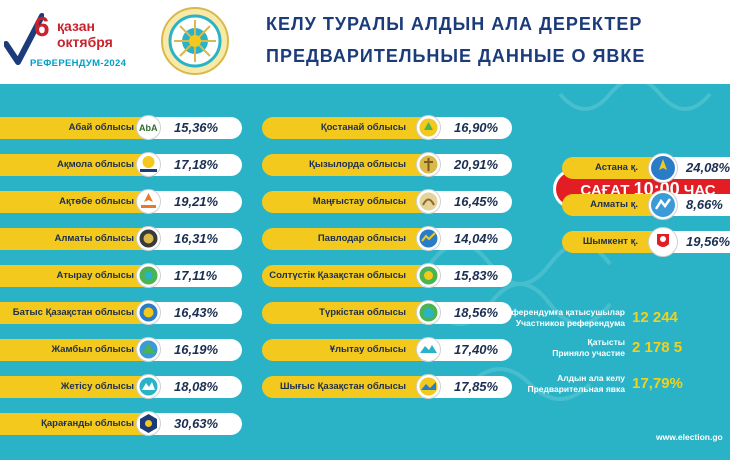 This screenshot has width=730, height=460. I want to click on region-row: Атырау облысы 17,11%, so click(121, 275).